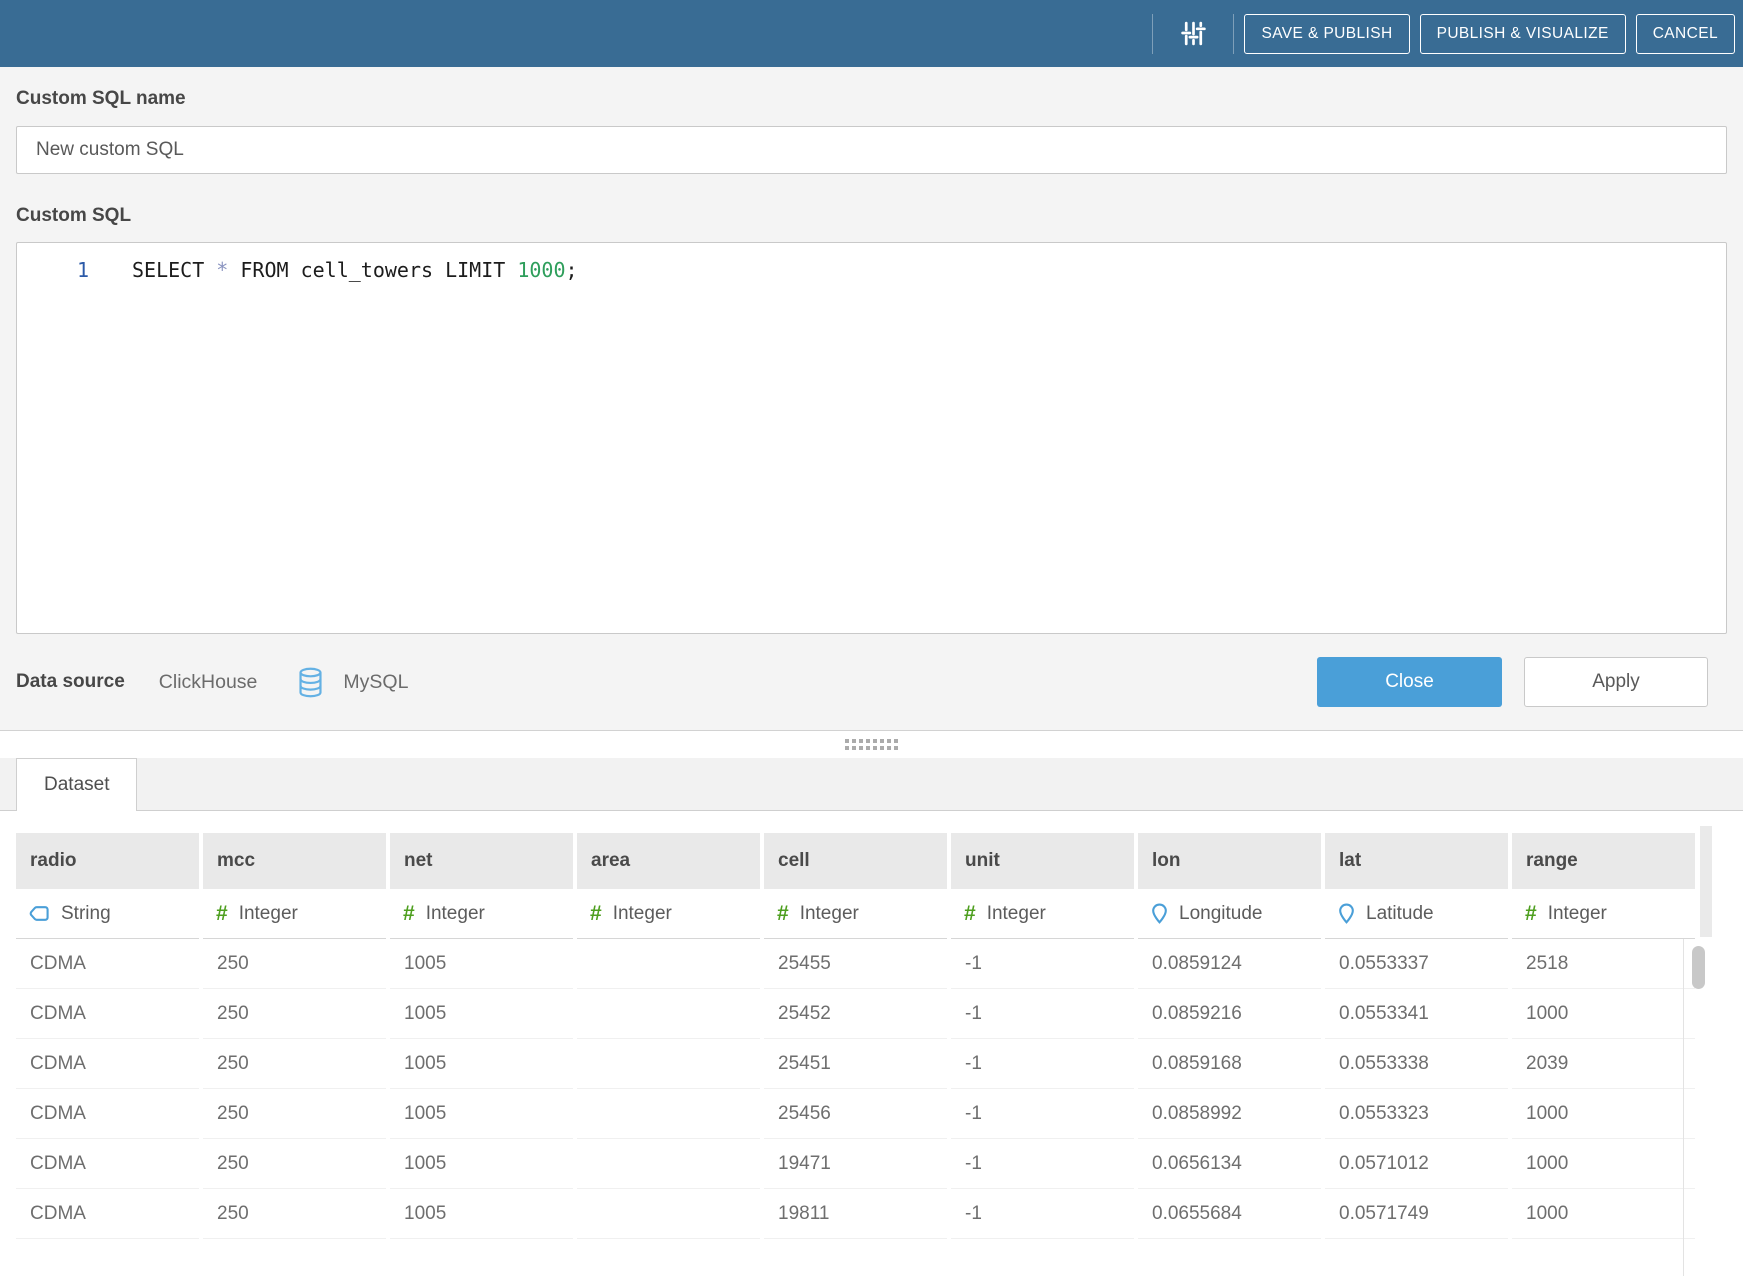  Describe the element at coordinates (871, 784) in the screenshot. I see `tab-strip: Dataset` at that location.